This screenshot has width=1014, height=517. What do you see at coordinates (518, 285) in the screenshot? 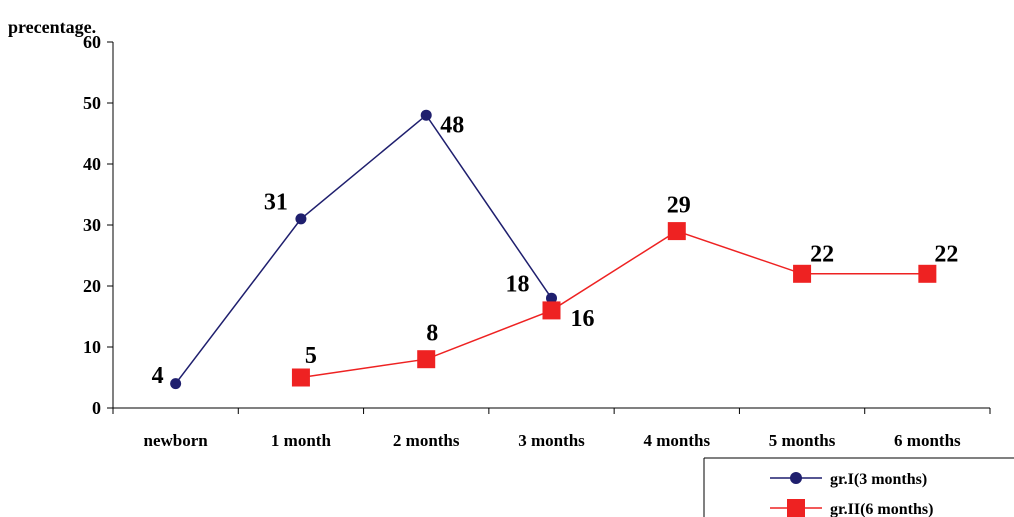
I see `data-label: 18` at bounding box center [518, 285].